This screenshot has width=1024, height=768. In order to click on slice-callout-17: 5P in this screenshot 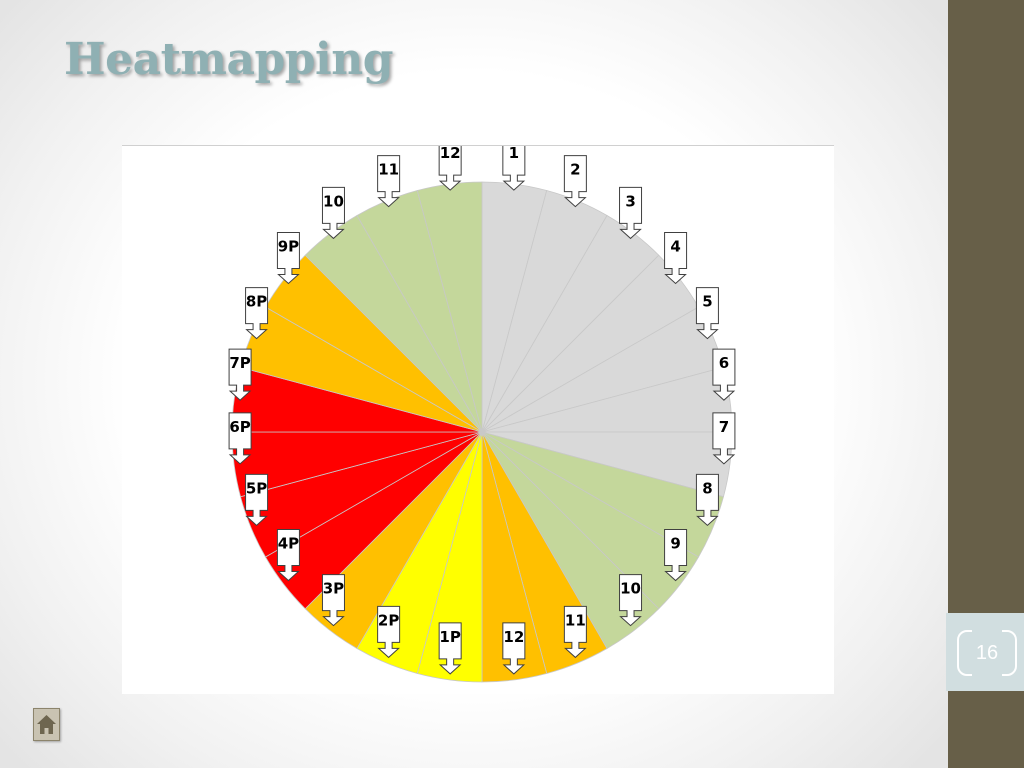, I will do `click(257, 500)`.